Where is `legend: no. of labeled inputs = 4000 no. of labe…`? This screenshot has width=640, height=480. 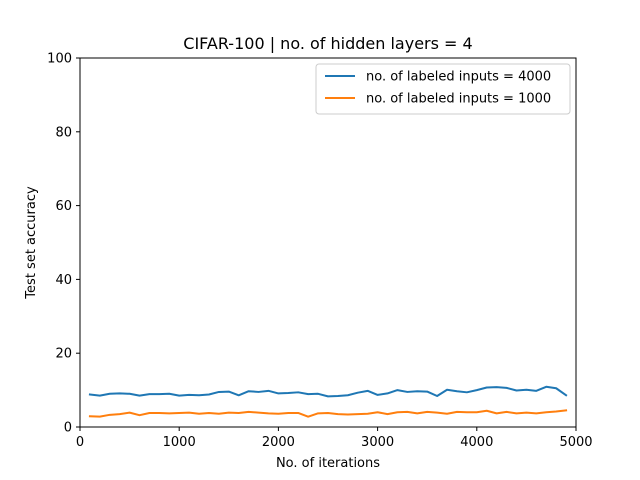 legend: no. of labeled inputs = 4000 no. of labe… is located at coordinates (443, 89).